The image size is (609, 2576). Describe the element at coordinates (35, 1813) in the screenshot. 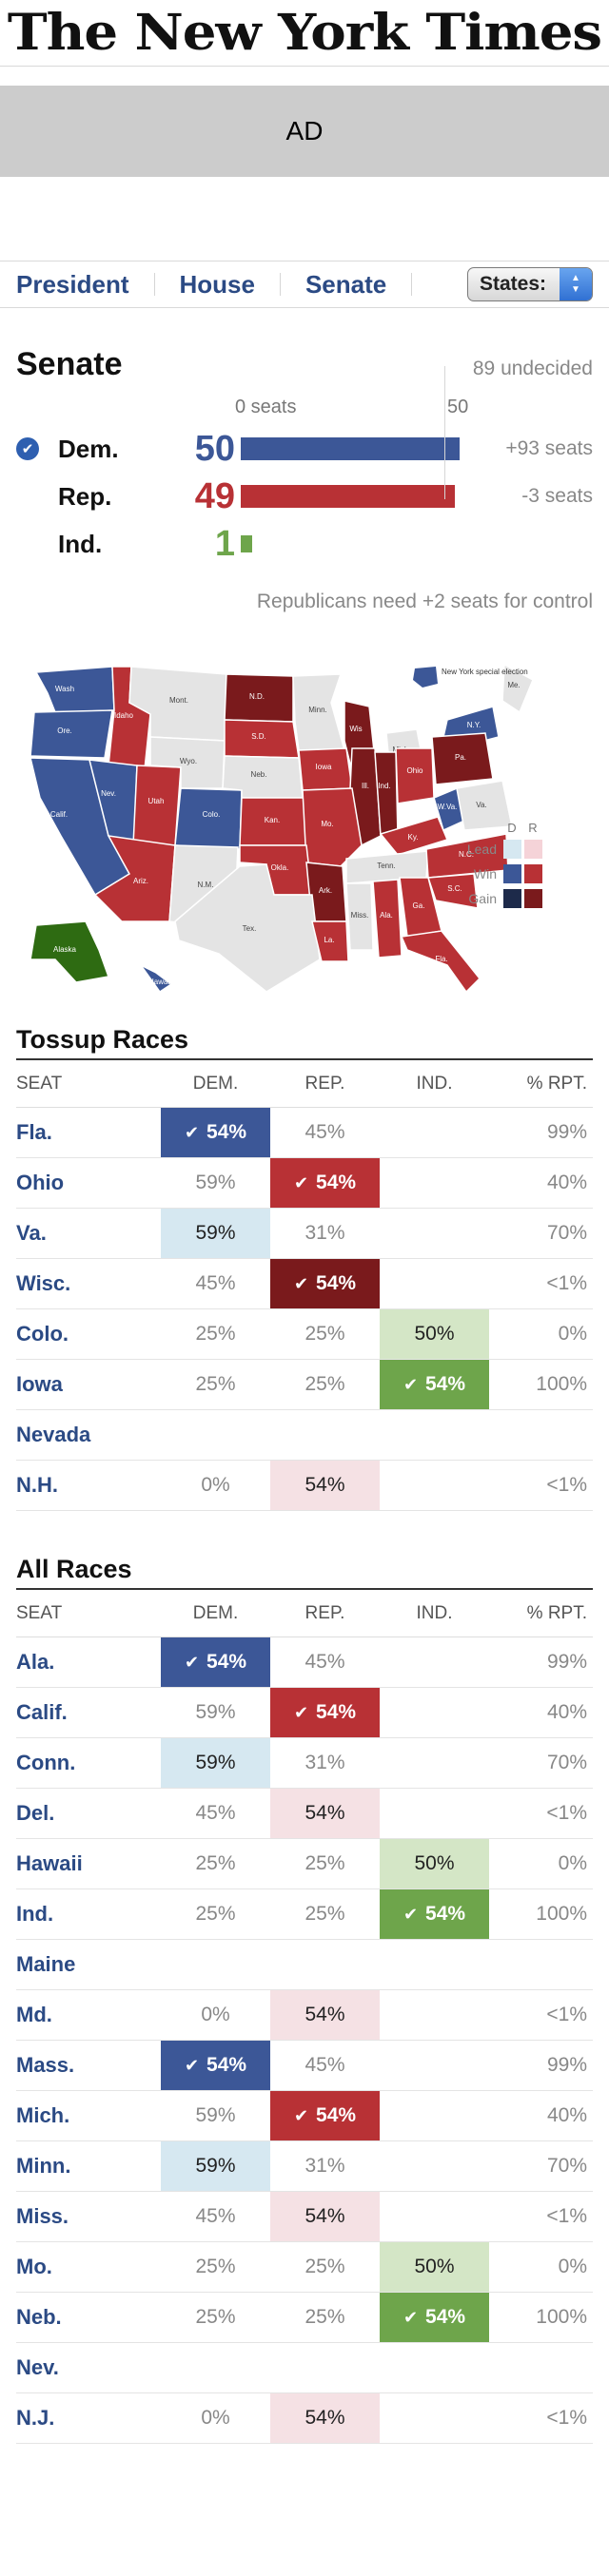

I see `race-seat-link: Del.` at that location.